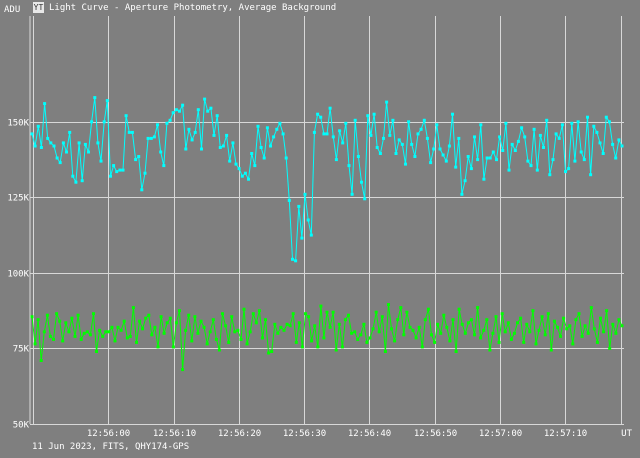  I want to click on app-icon: YT, so click(38, 7).